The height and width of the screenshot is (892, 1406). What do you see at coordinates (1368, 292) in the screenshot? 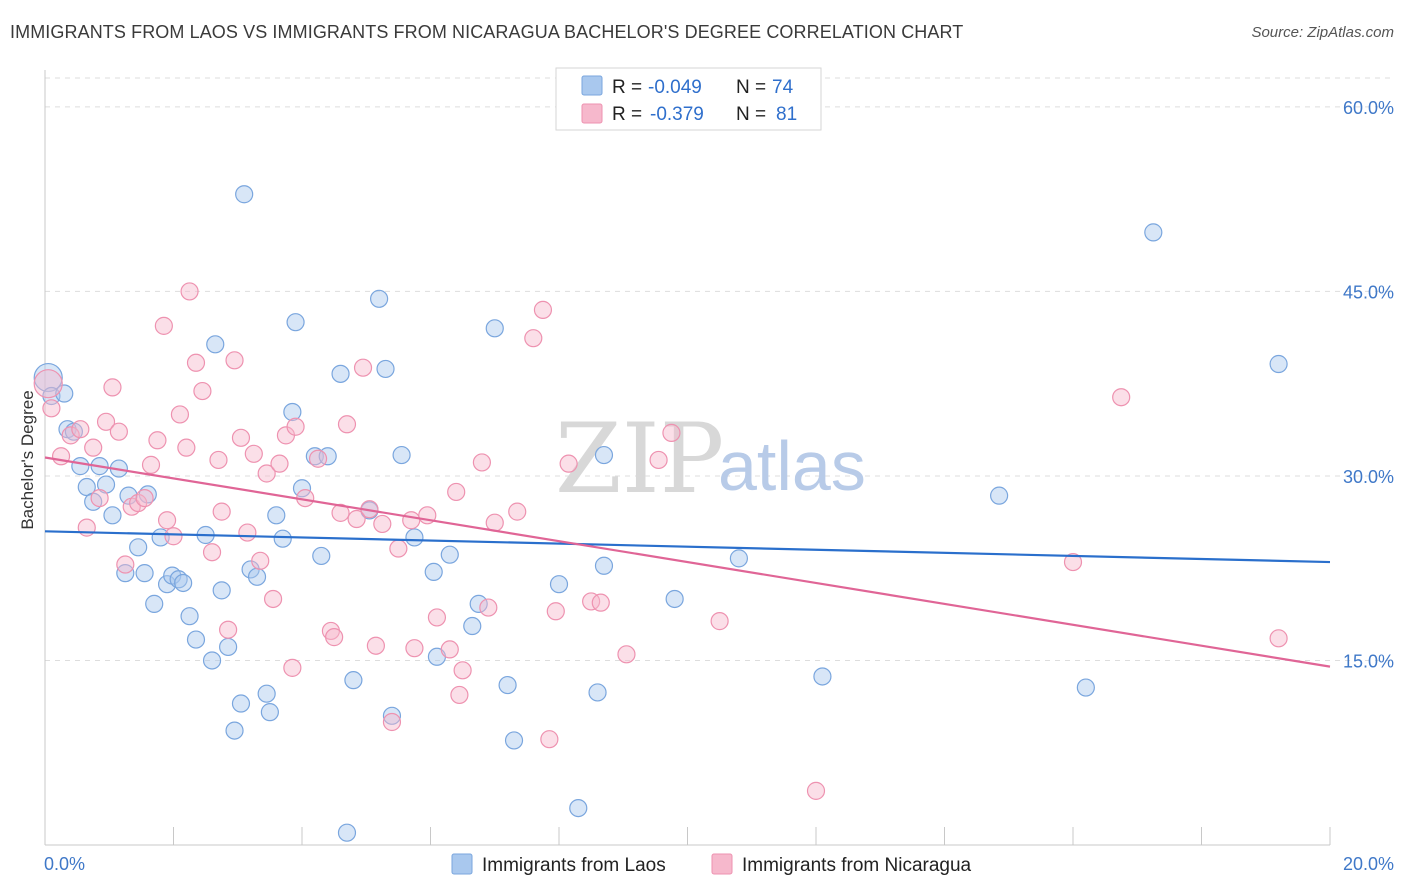
I see `y-tick-label: 45.0%` at bounding box center [1368, 292].